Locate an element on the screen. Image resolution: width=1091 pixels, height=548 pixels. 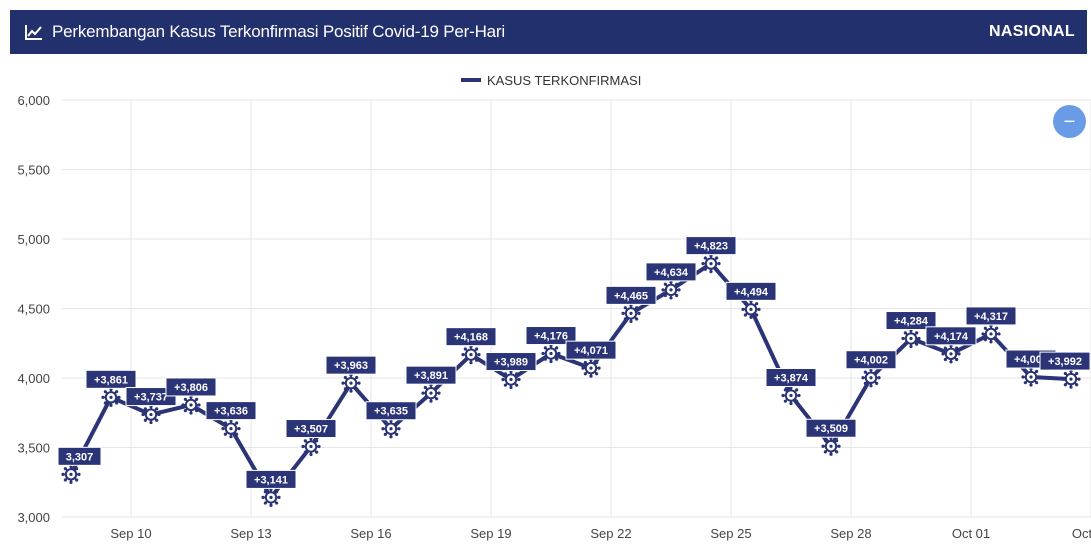
region-label: NASIONAL is located at coordinates (1032, 31).